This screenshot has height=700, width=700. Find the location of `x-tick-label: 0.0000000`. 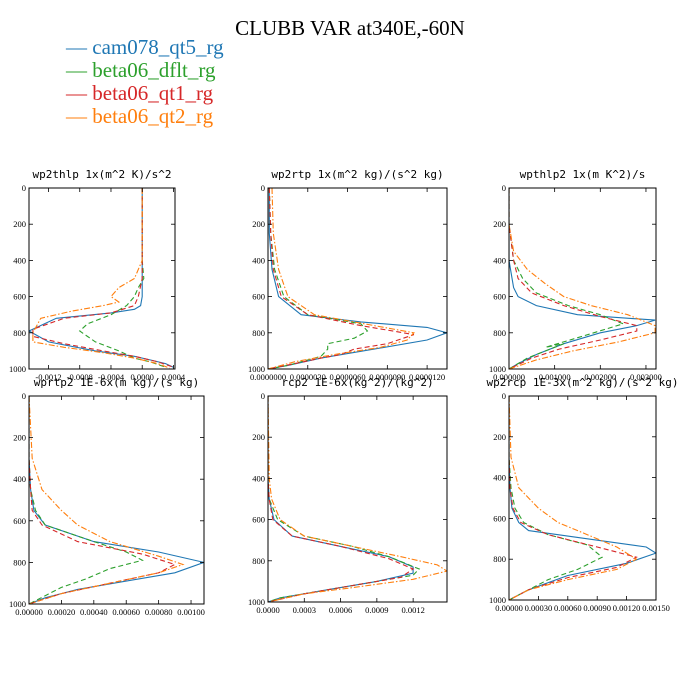

x-tick-label: 0.0000000 is located at coordinates (268, 377).